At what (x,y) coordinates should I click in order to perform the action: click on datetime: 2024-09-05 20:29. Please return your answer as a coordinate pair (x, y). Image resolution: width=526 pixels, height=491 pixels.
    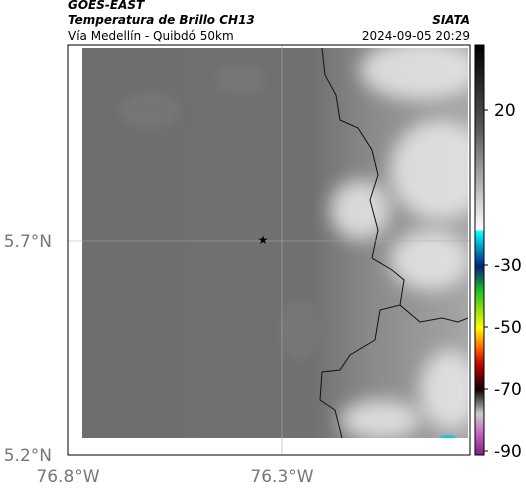
    Looking at the image, I should click on (416, 36).